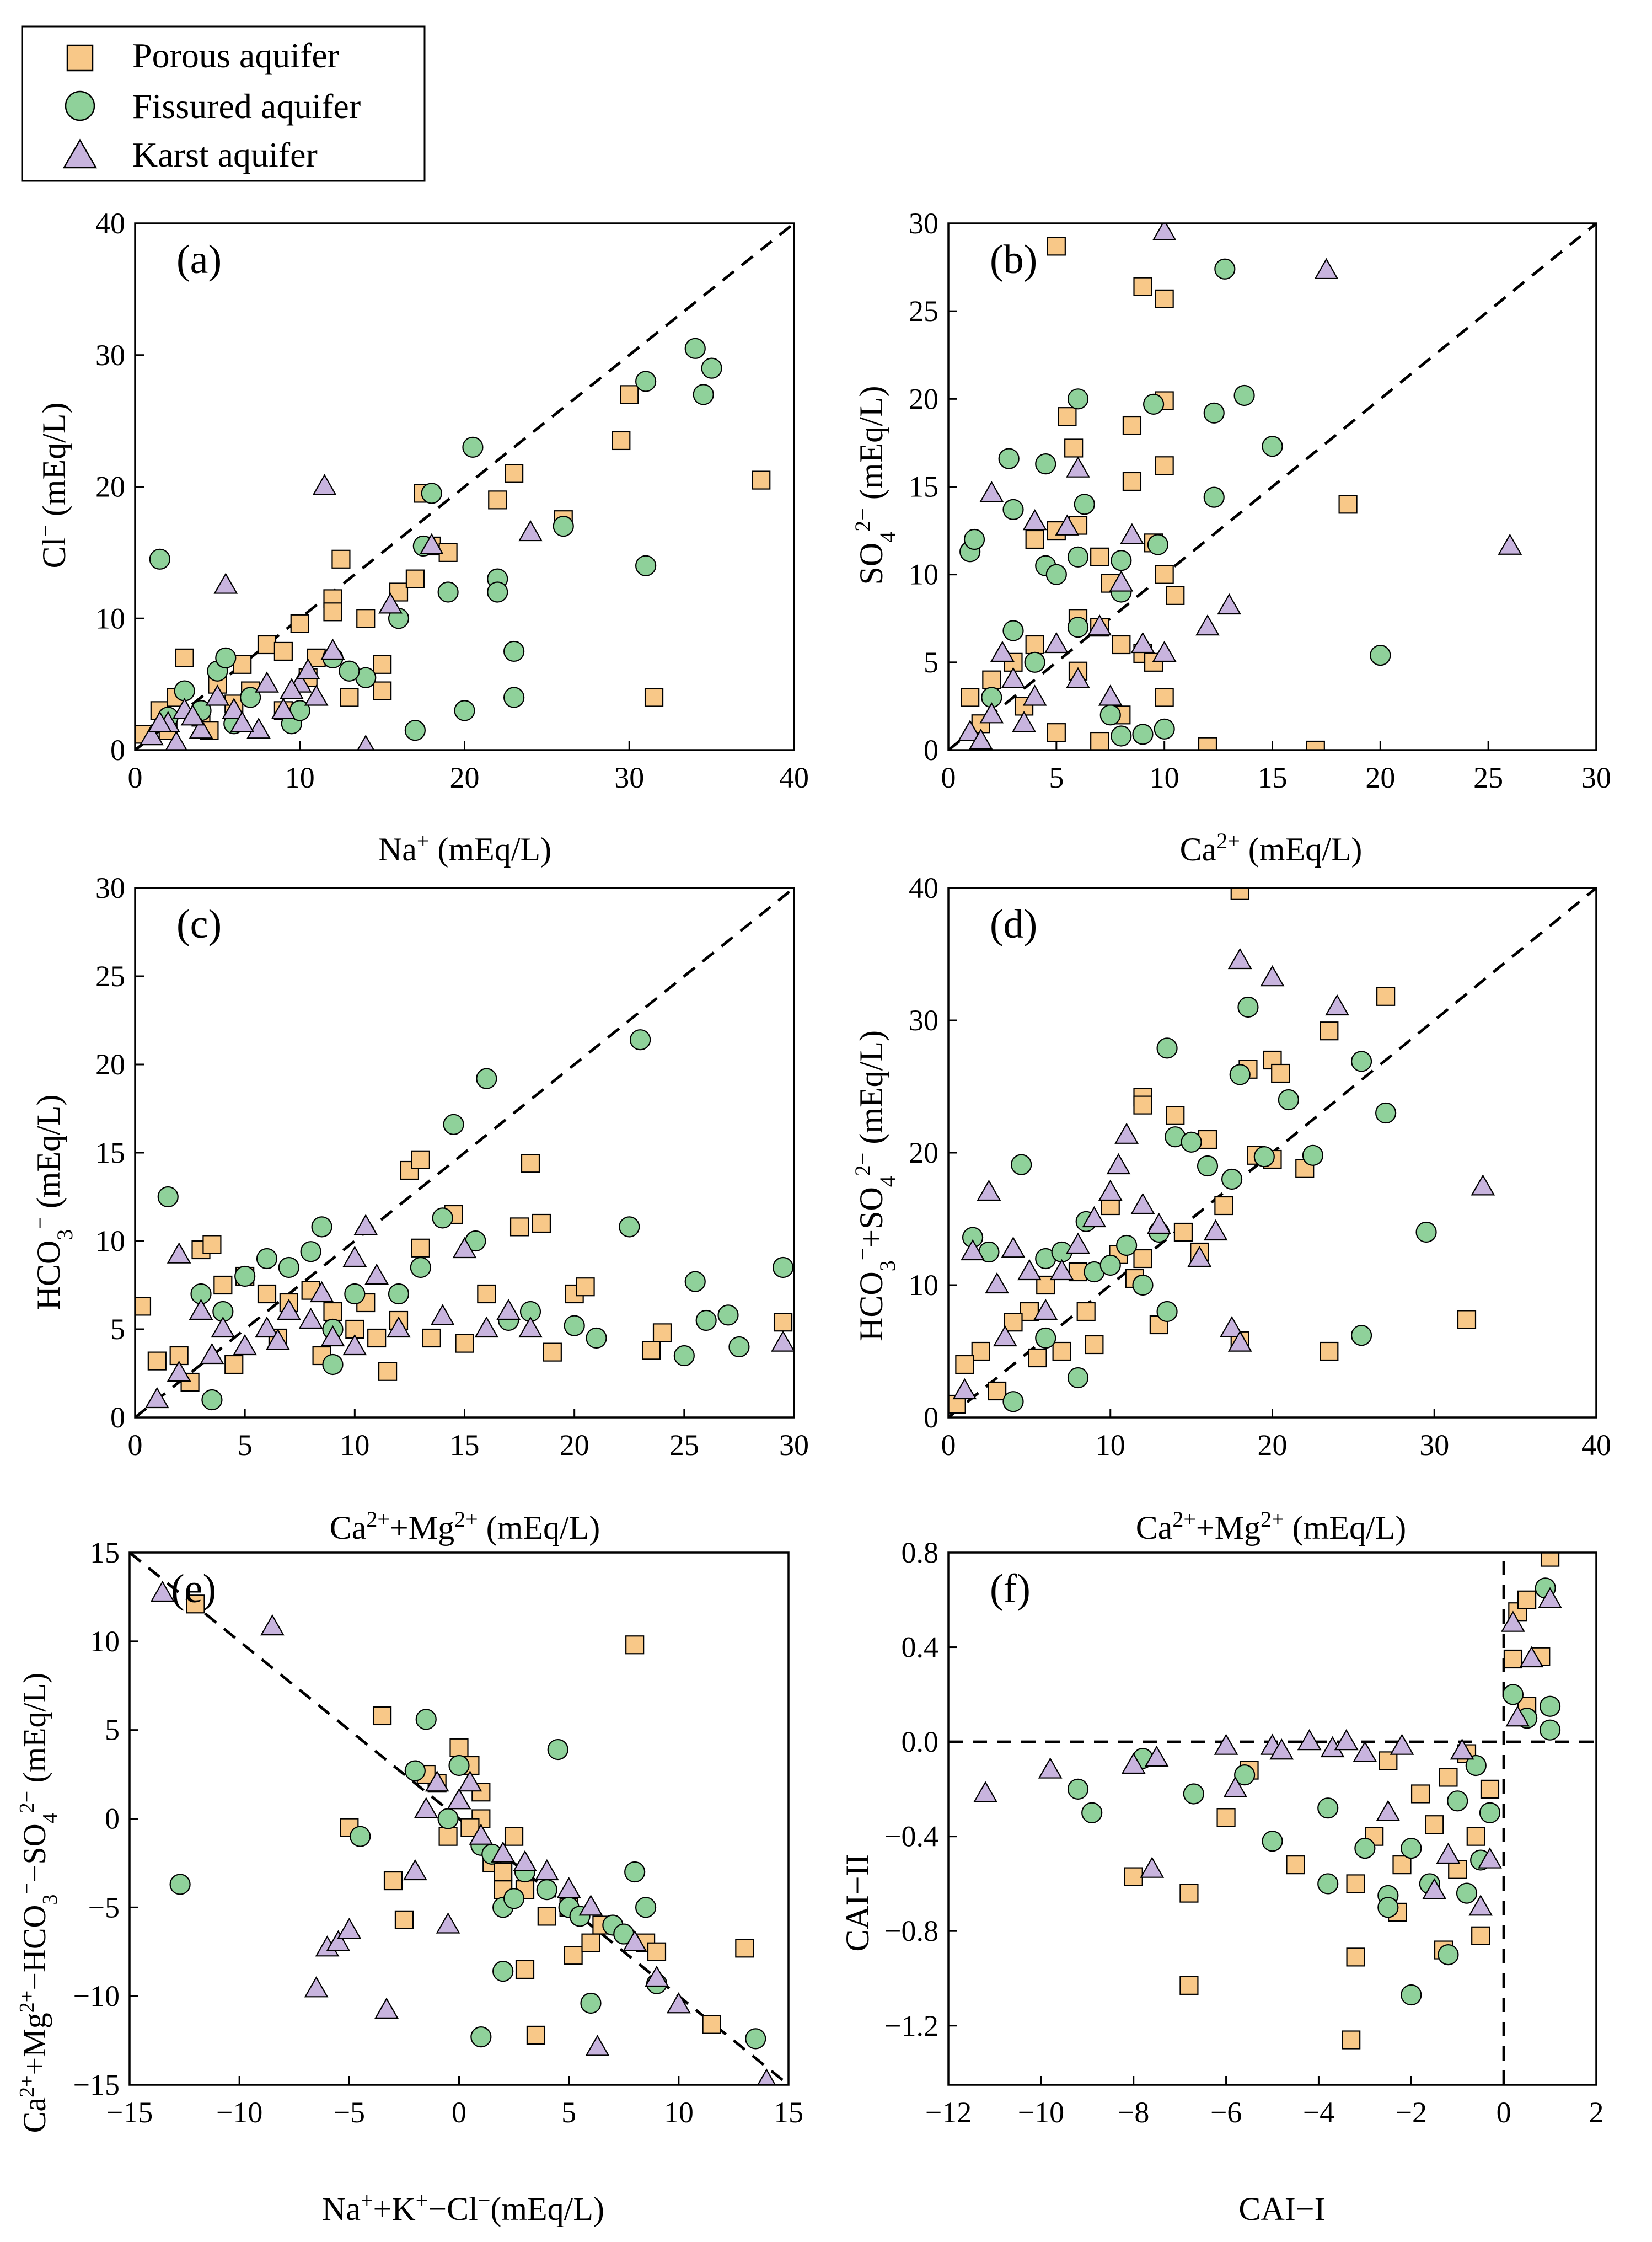 This screenshot has width=1652, height=2242. Describe the element at coordinates (911, 2025) in the screenshot. I see `plot-f-y-tick-label: −1.2` at that location.